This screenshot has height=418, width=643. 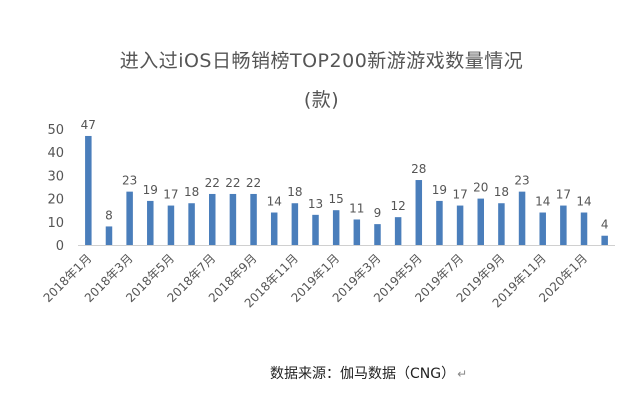 I want to click on y-tick-label: 30, so click(x=55, y=176).